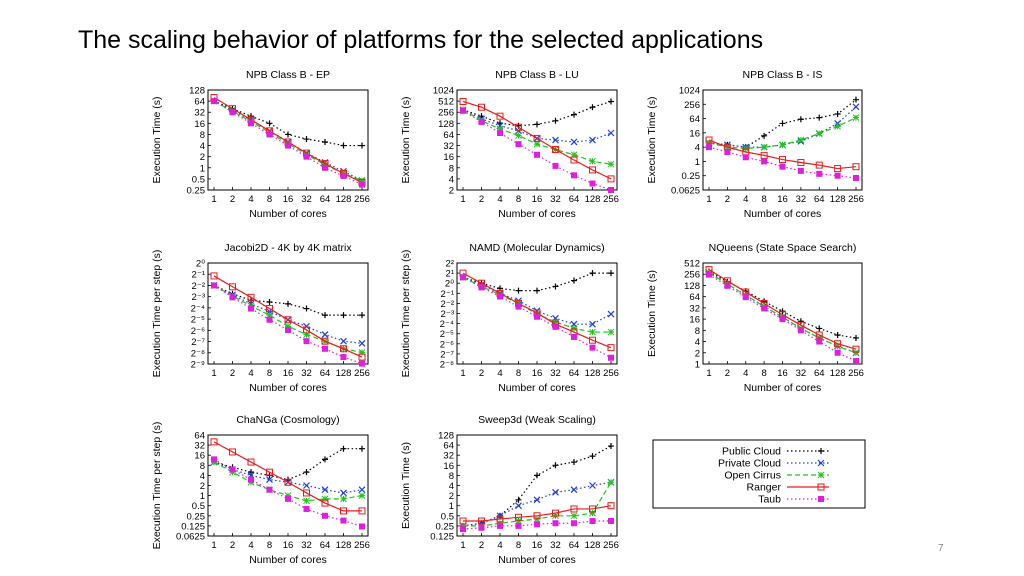  What do you see at coordinates (536, 75) in the screenshot?
I see `chart-title: NPB Class B - LU` at bounding box center [536, 75].